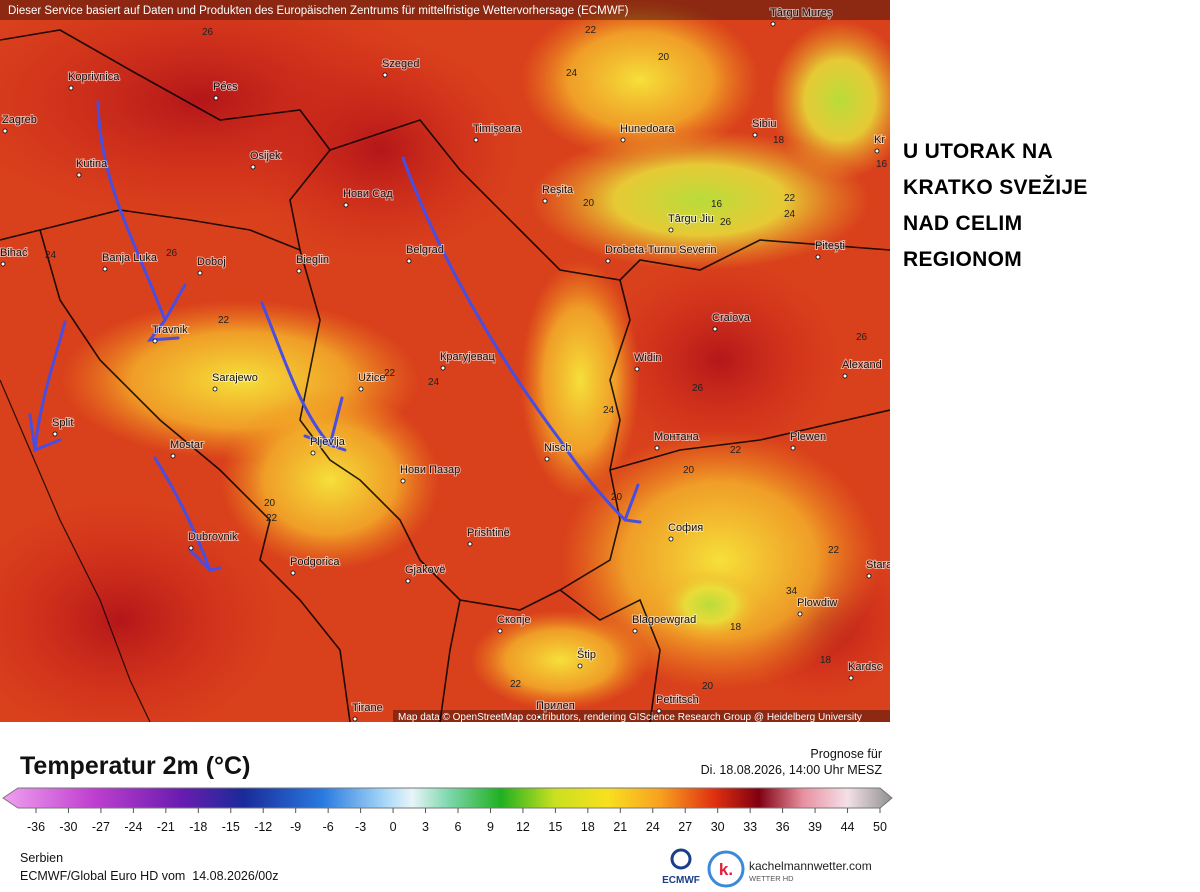 This screenshot has width=1200, height=892. Describe the element at coordinates (41, 858) in the screenshot. I see `region: Serbien` at that location.